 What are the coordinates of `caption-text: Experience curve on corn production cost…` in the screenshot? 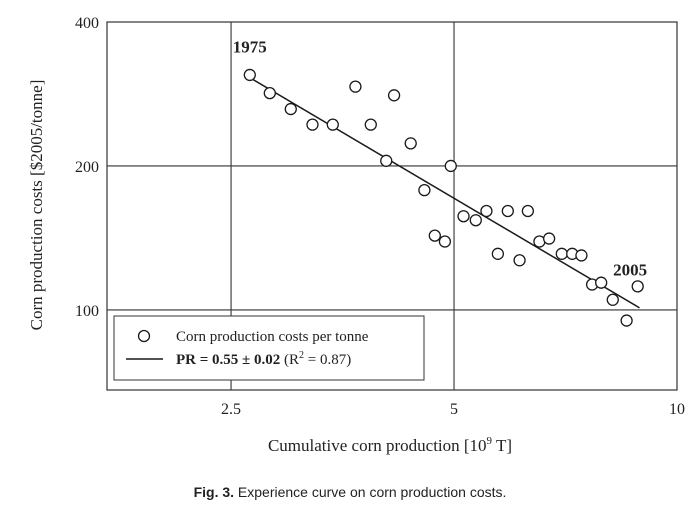 It's located at (370, 492).